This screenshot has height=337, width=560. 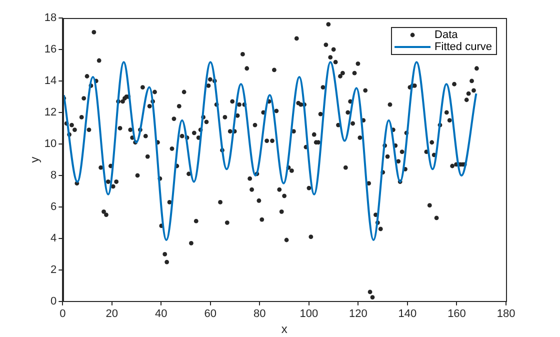 What do you see at coordinates (53, 206) in the screenshot?
I see `y-tick-label: 6` at bounding box center [53, 206].